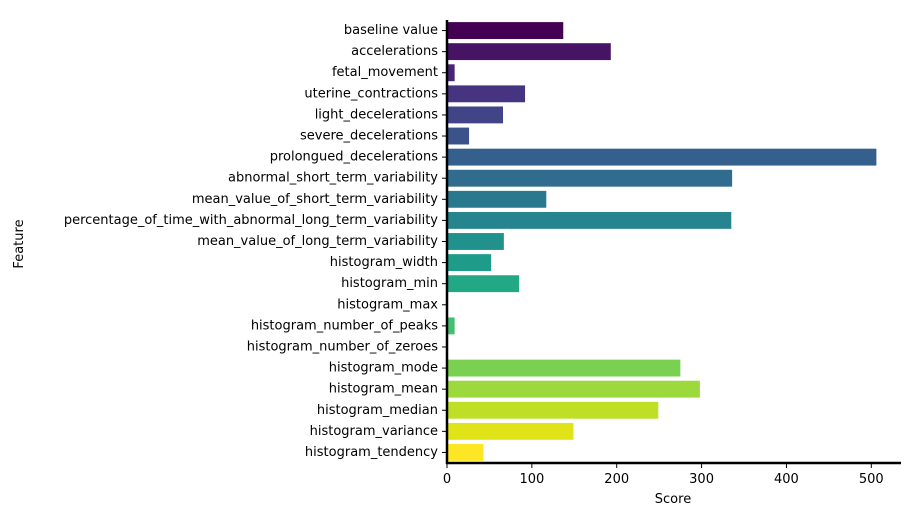  What do you see at coordinates (510, 431) in the screenshot?
I see `bar-histogram-variance` at bounding box center [510, 431].